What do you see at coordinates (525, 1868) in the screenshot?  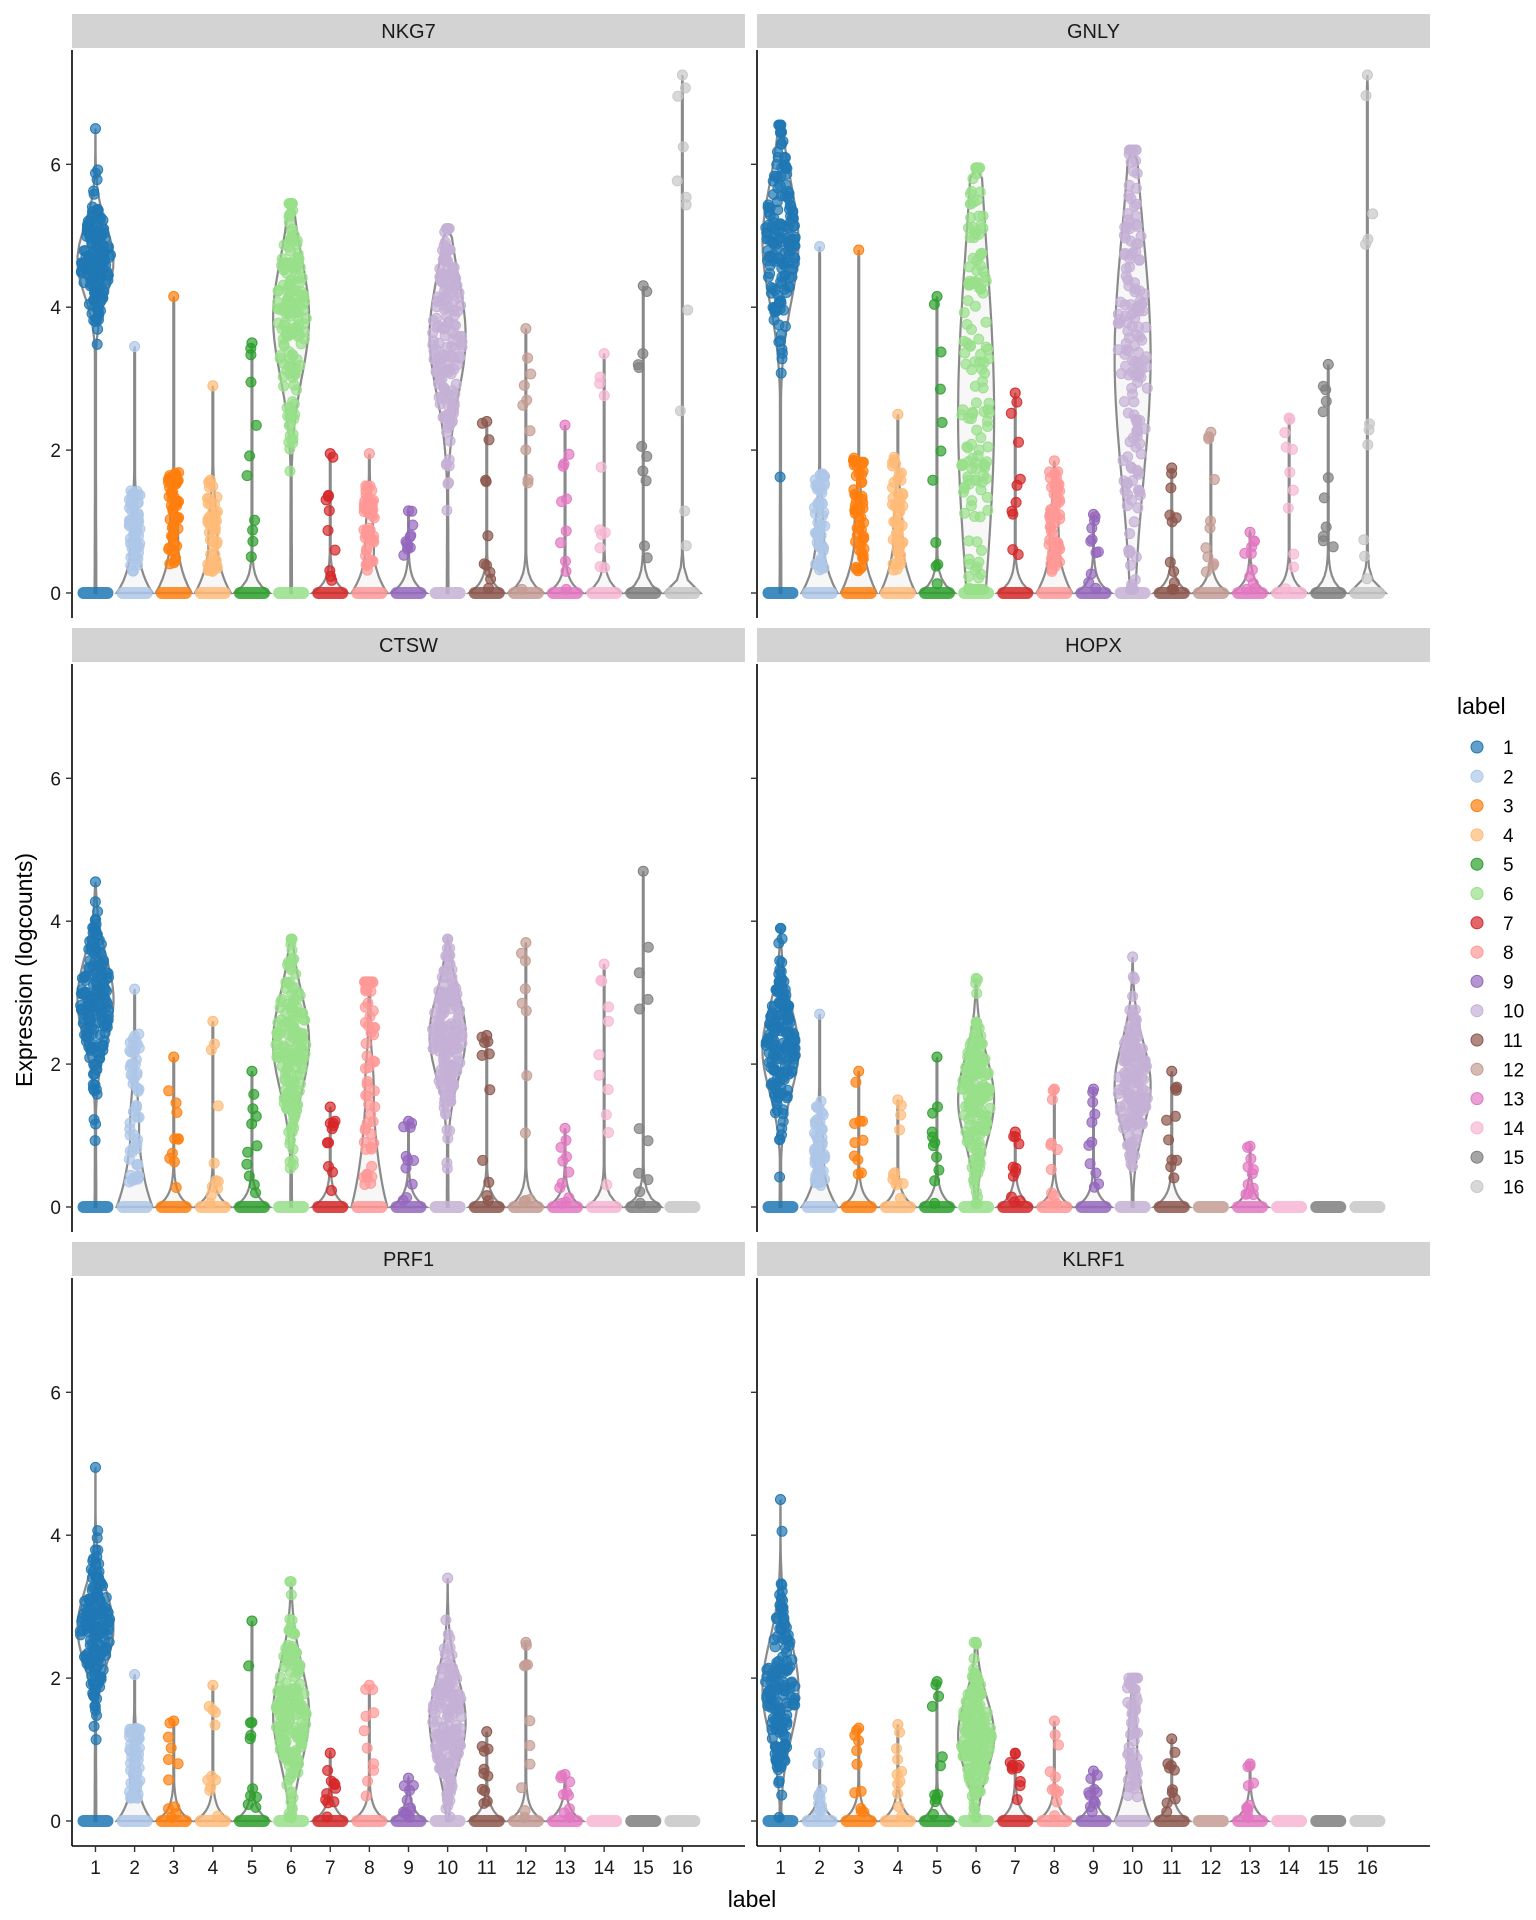 I see `x-tick-label: 12` at bounding box center [525, 1868].